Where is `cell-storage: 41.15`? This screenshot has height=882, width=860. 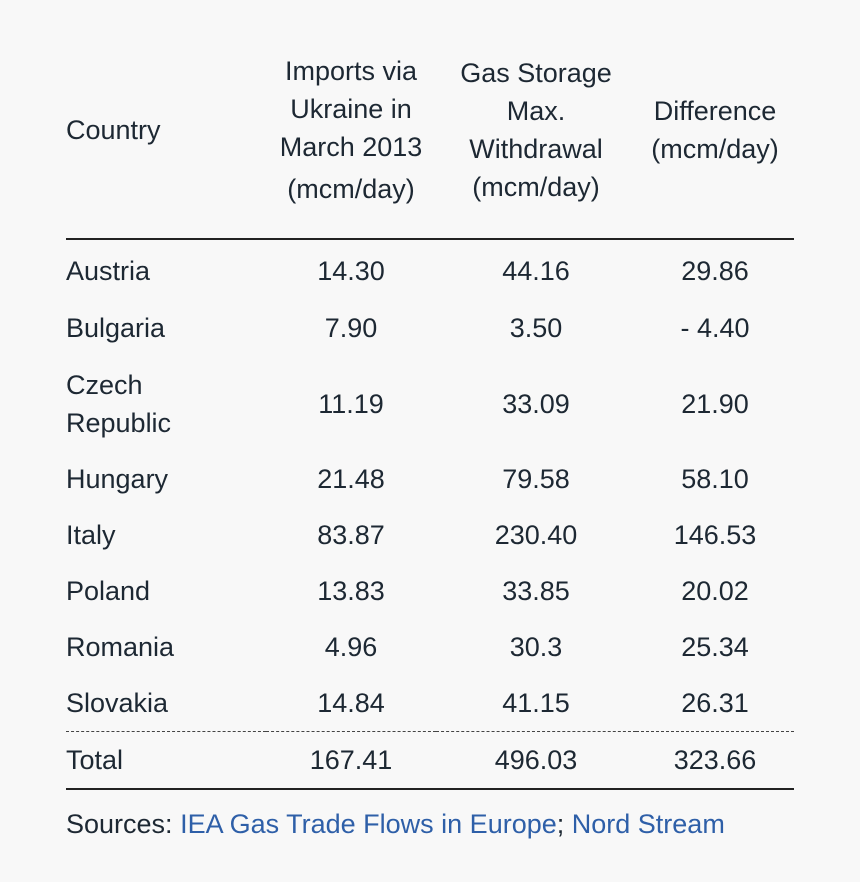
cell-storage: 41.15 is located at coordinates (536, 703).